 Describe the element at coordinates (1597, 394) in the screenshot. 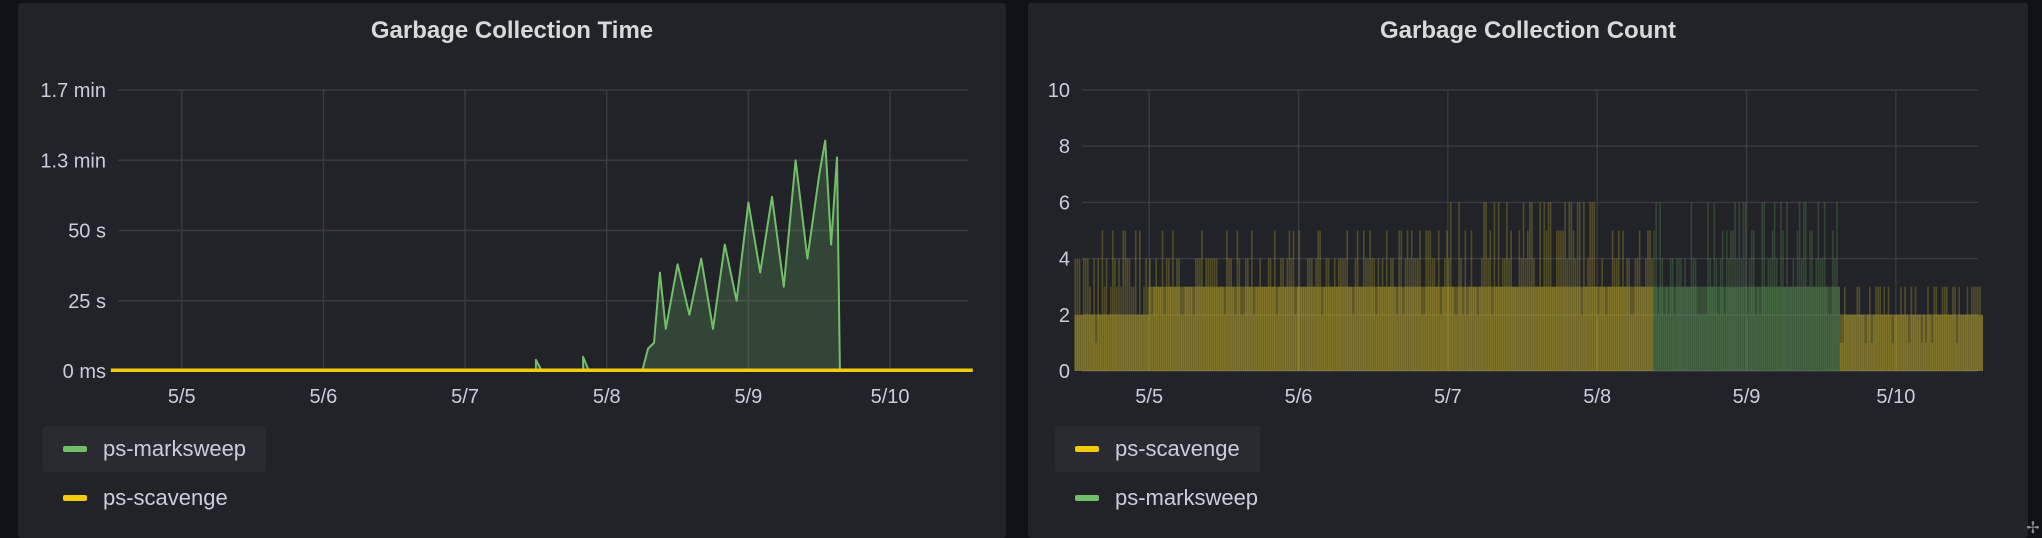

I see `x-tick-label: 5/8` at that location.